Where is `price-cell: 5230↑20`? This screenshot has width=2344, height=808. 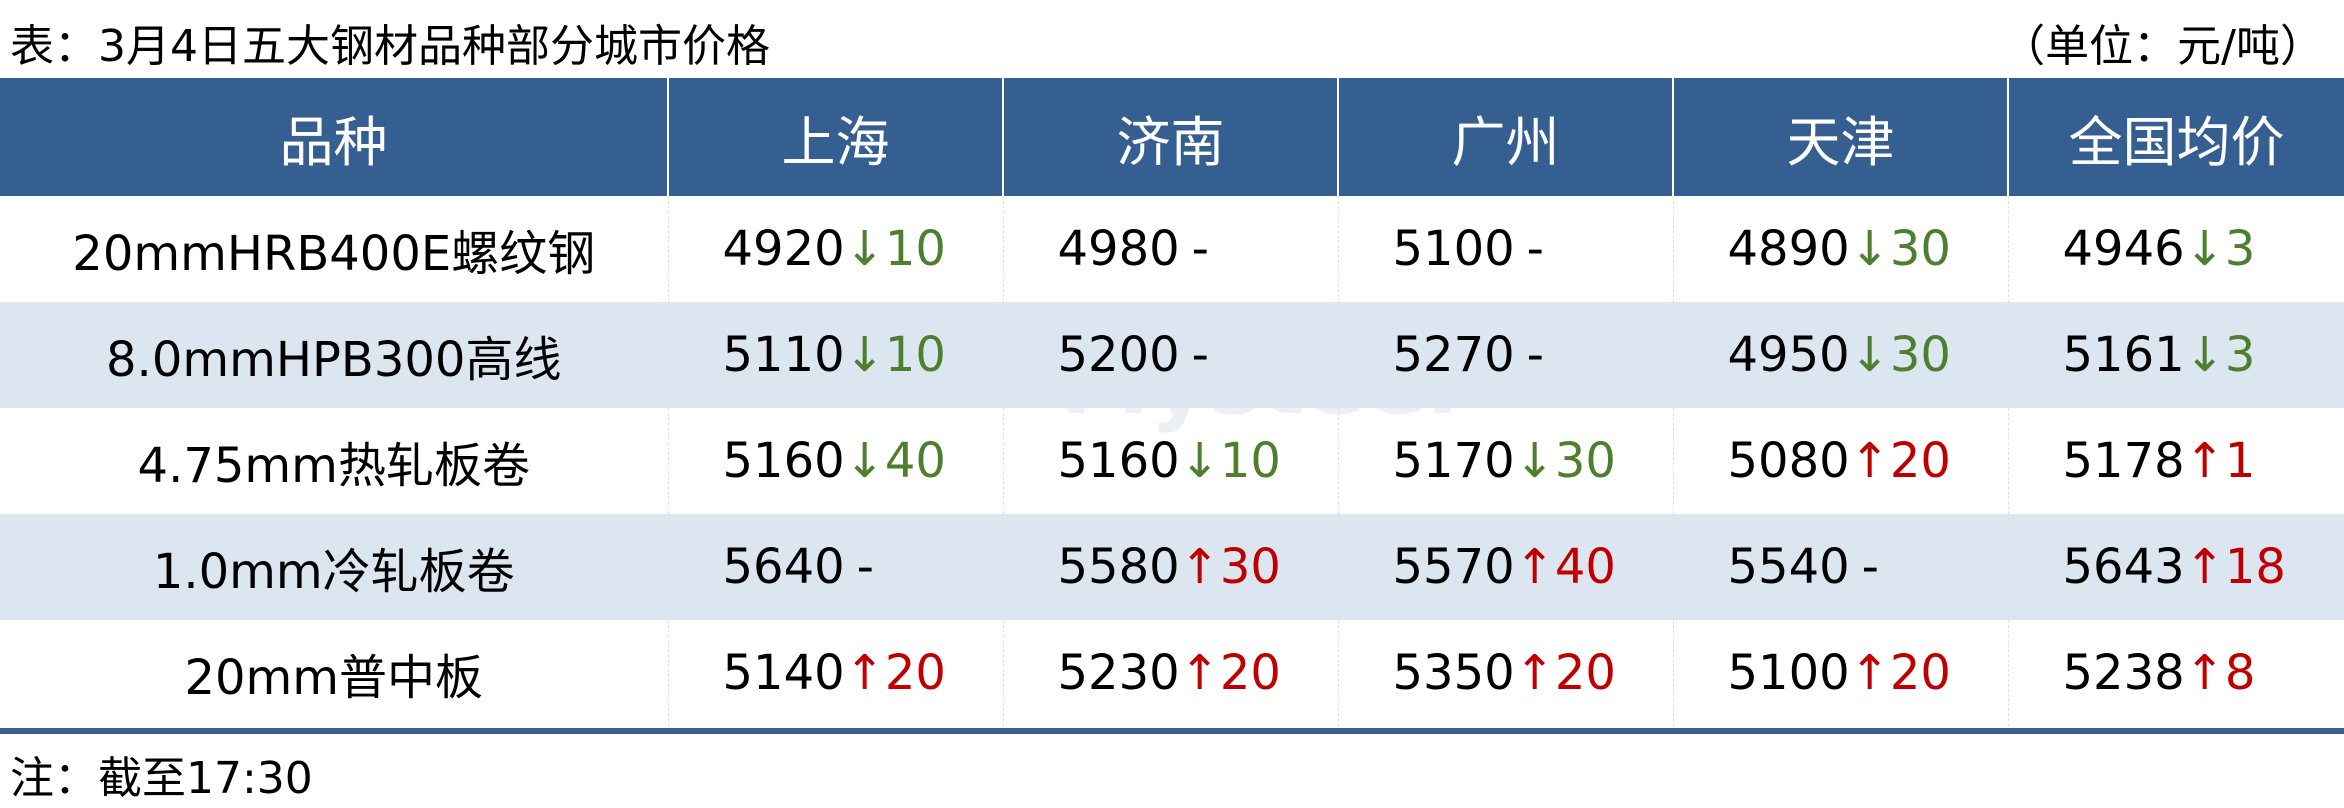 price-cell: 5230↑20 is located at coordinates (1170, 673).